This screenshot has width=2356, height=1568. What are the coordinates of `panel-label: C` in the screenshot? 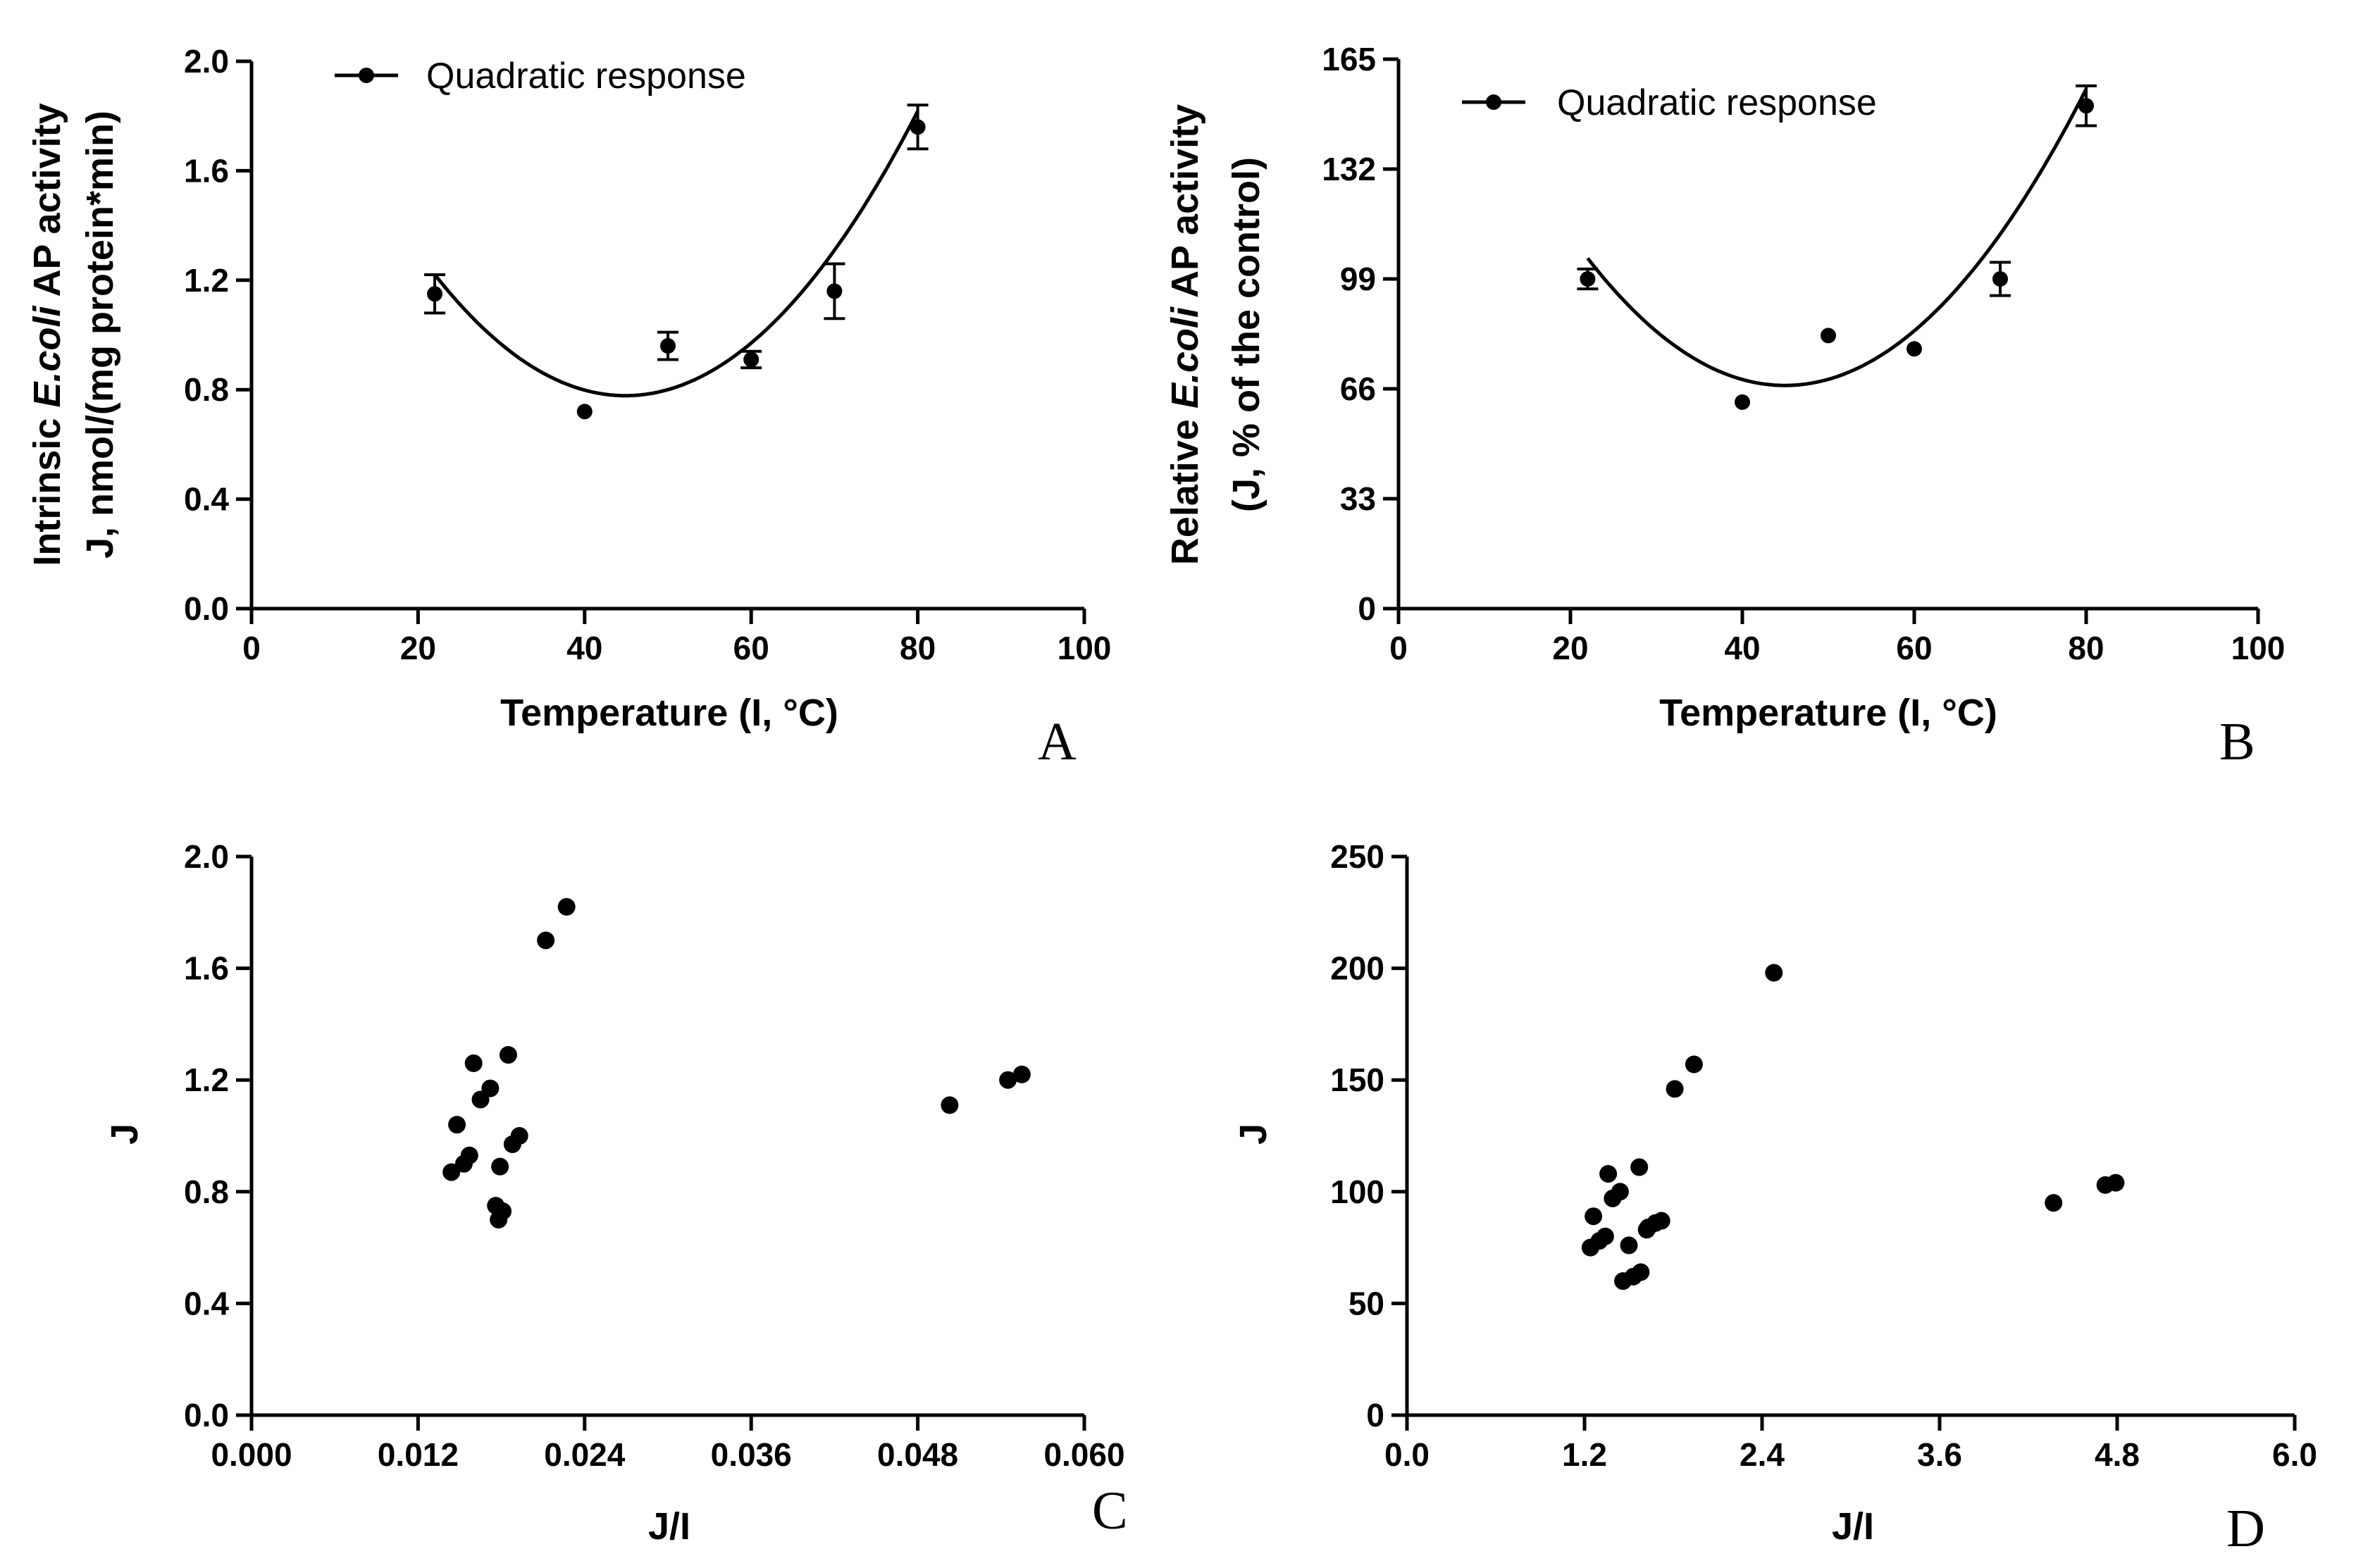 It's located at (1110, 1511).